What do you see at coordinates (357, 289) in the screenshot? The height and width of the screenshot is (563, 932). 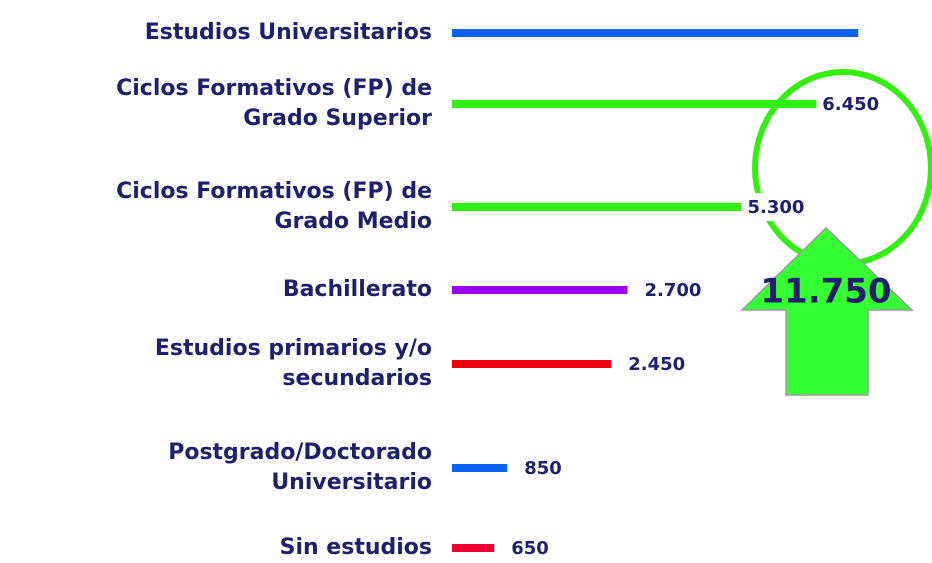 I see `category-label: Bachillerato` at bounding box center [357, 289].